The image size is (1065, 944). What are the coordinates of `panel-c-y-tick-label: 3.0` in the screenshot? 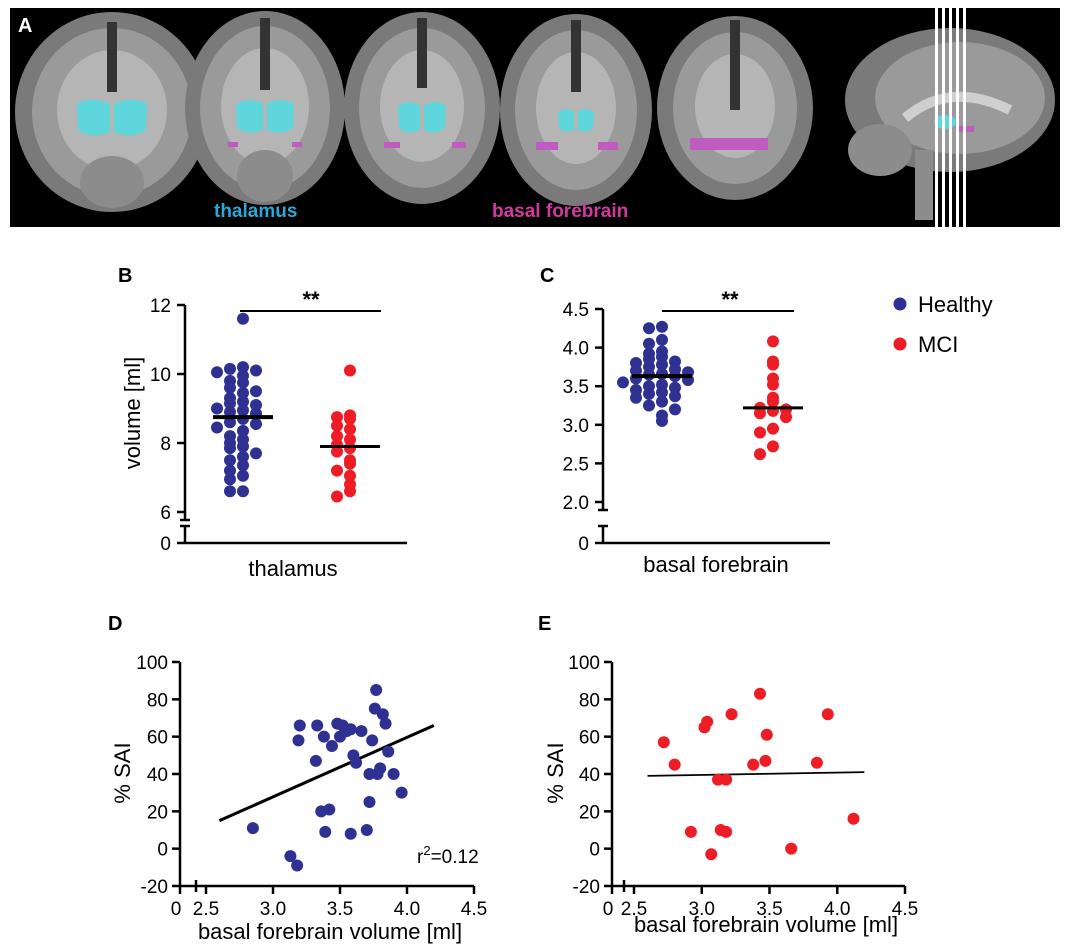 It's located at (576, 426).